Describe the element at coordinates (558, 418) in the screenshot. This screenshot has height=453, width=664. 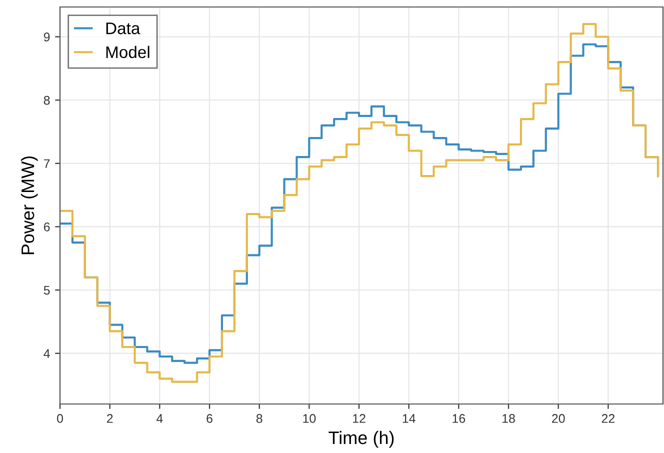
I see `x-tick-label: 20` at that location.